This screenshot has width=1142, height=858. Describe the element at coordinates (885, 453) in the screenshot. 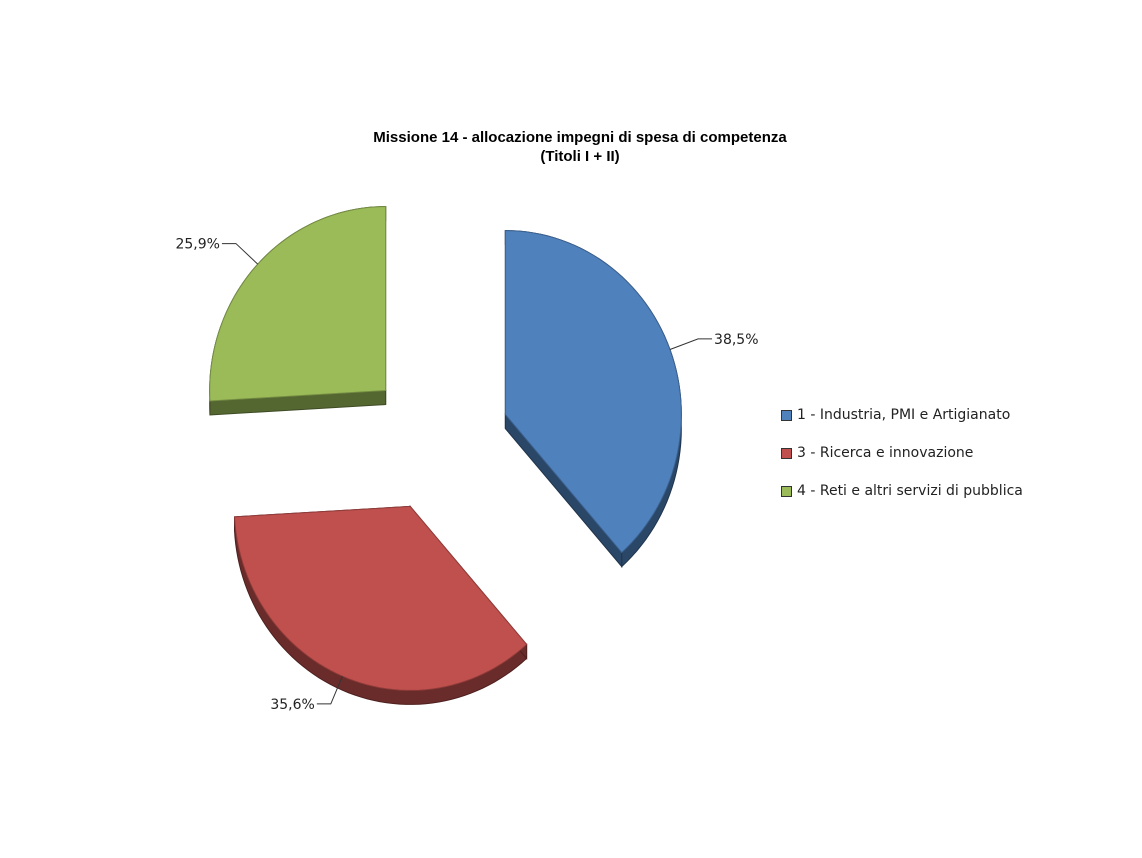

I see `legend-label-2: 3 - Ricerca e innovazione` at that location.